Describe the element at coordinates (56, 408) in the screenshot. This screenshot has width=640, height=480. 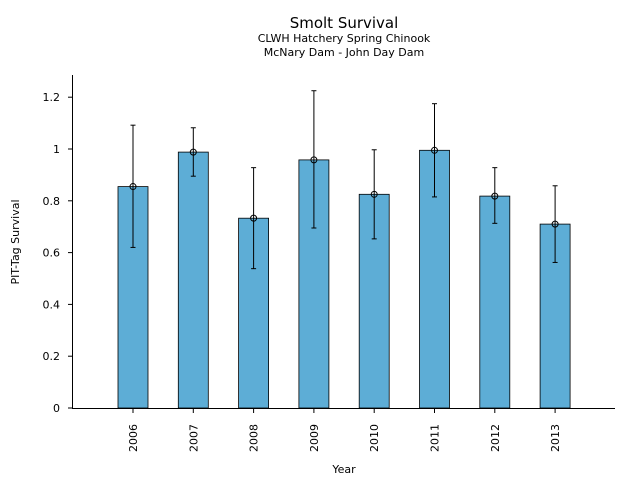
I see `y-tick-label-0: 0` at that location.